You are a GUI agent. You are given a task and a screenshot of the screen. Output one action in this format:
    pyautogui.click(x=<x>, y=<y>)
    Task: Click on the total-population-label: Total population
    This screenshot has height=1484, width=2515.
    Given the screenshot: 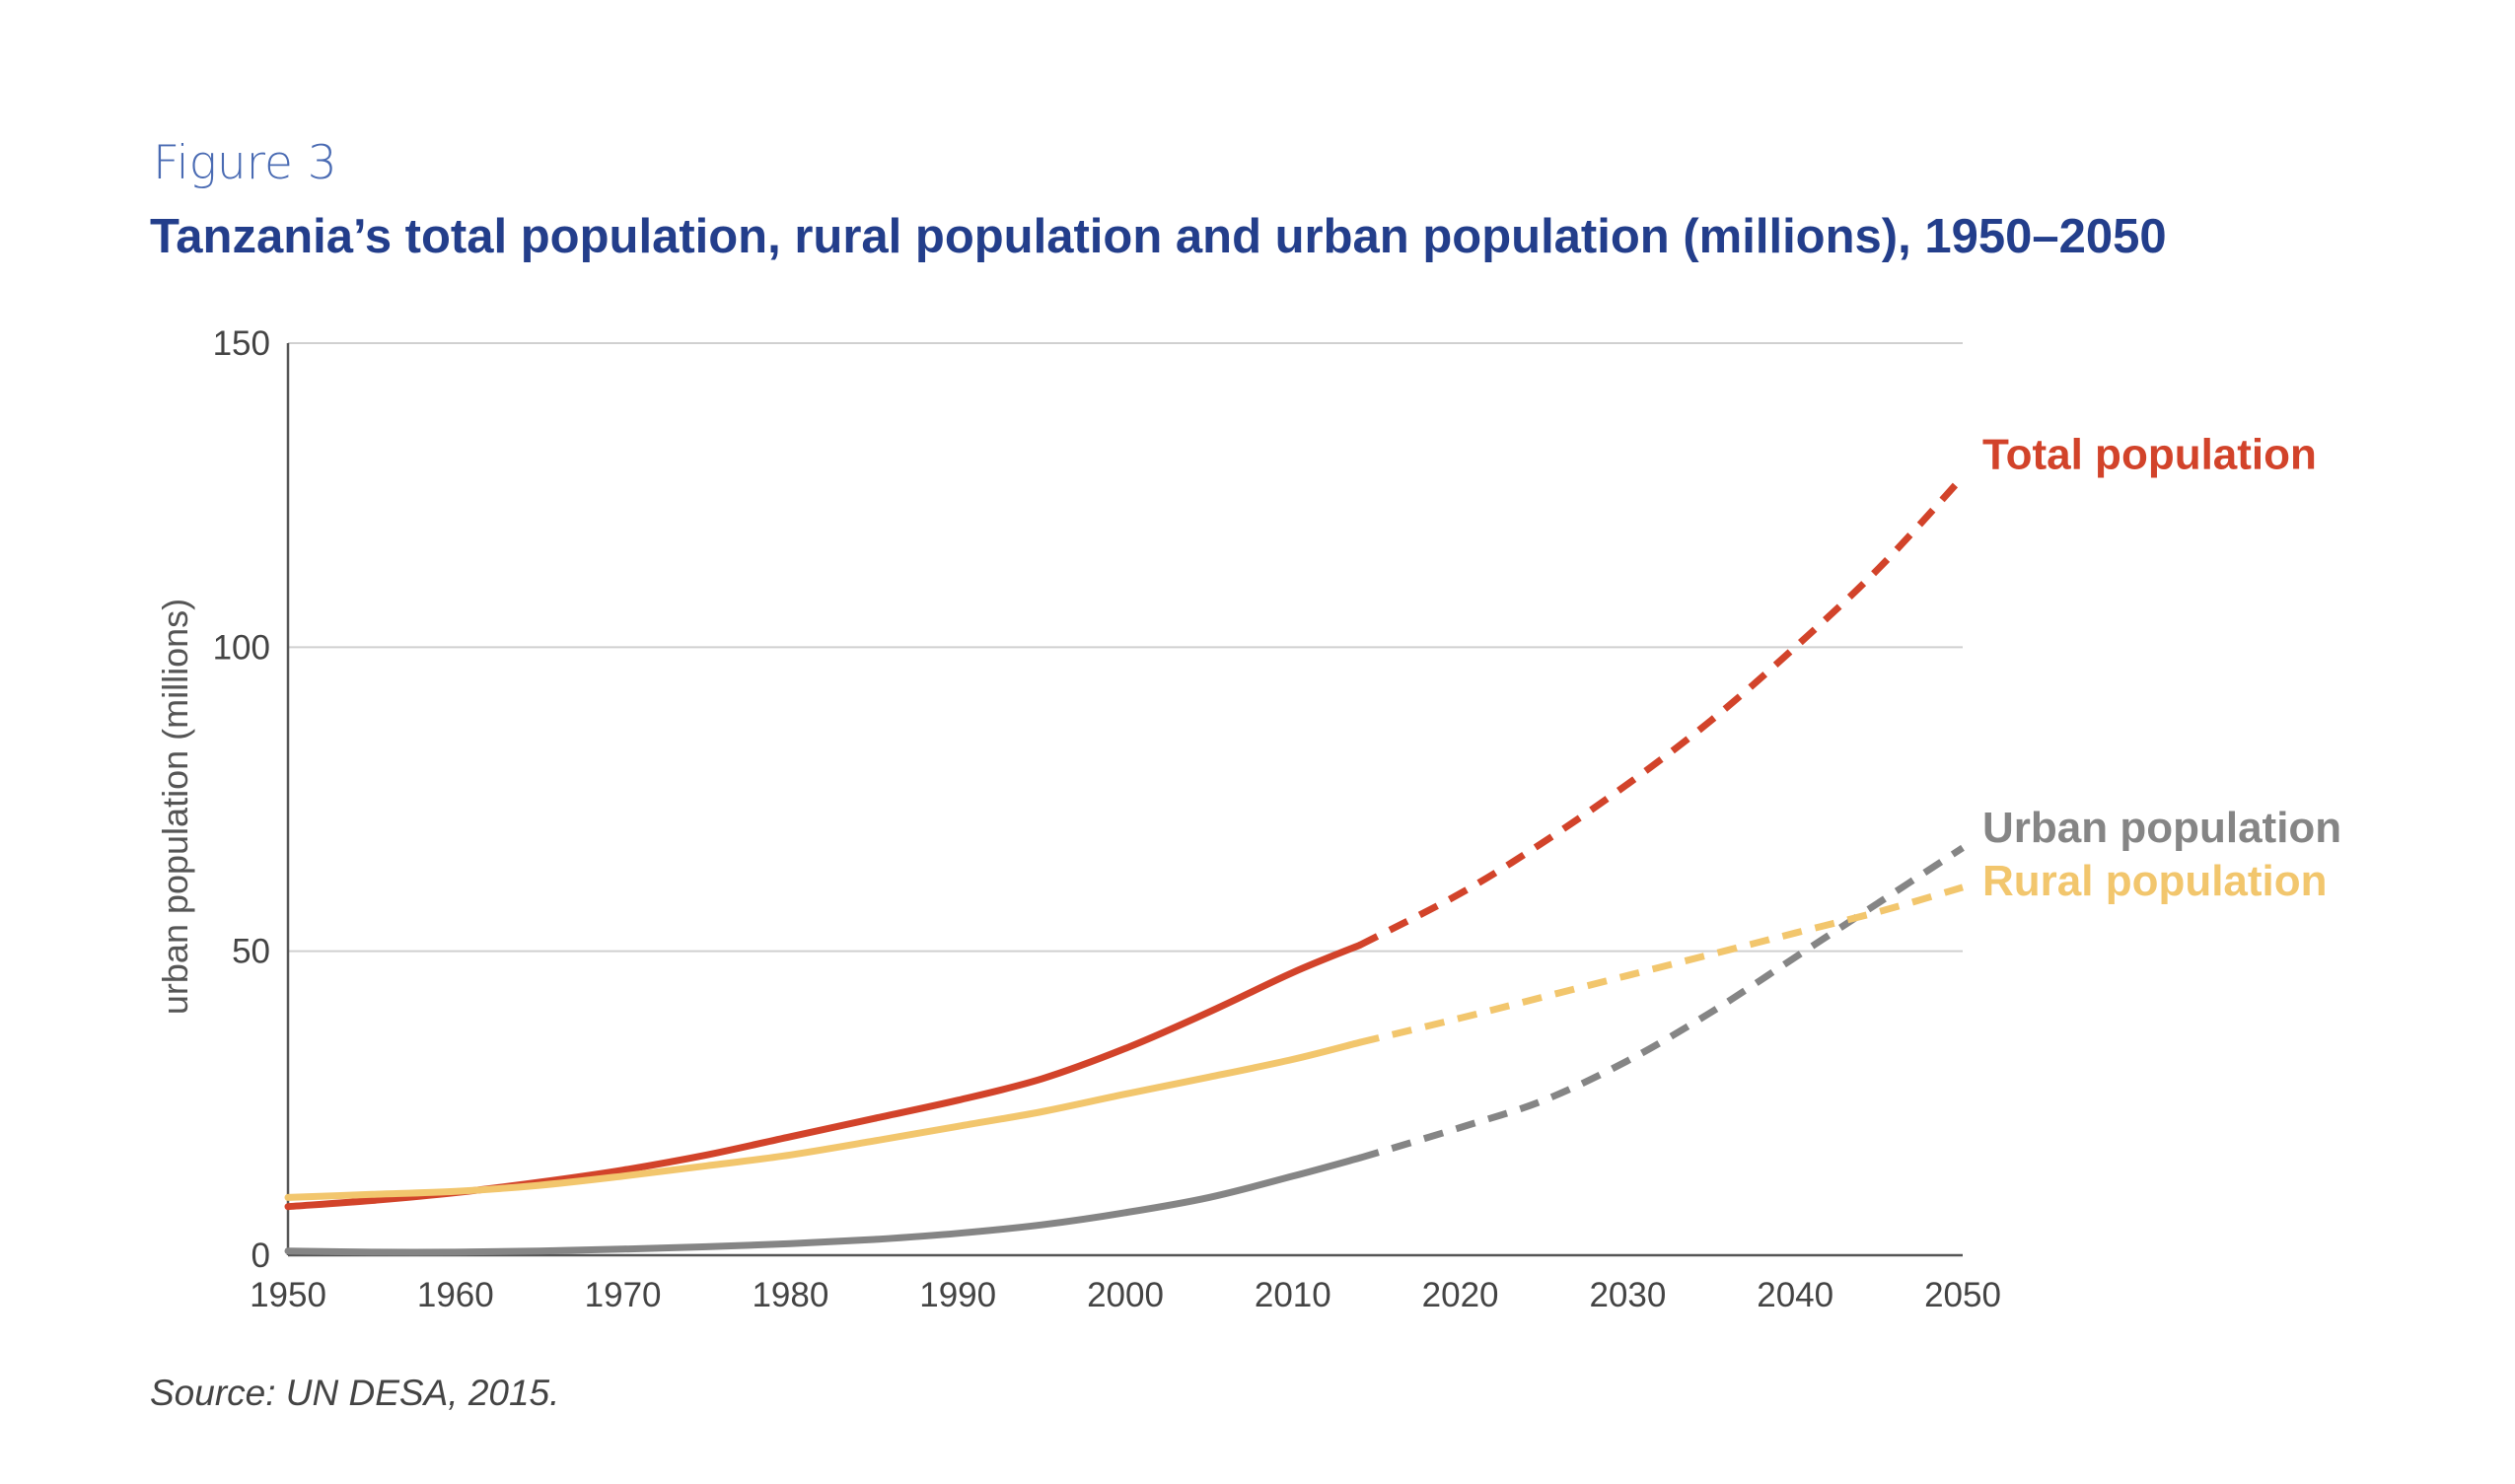 What is the action you would take?
    pyautogui.click(x=2149, y=455)
    